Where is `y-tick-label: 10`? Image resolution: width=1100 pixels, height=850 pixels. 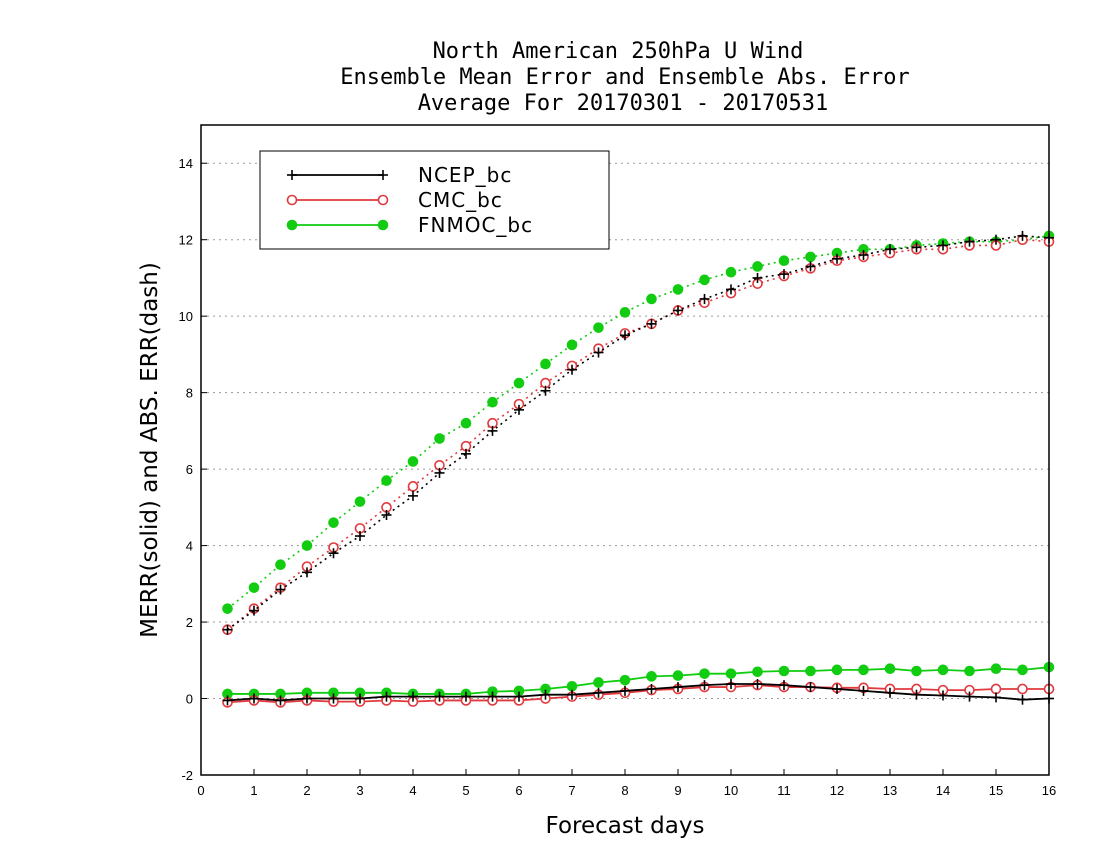 y-tick-label: 10 is located at coordinates (186, 316).